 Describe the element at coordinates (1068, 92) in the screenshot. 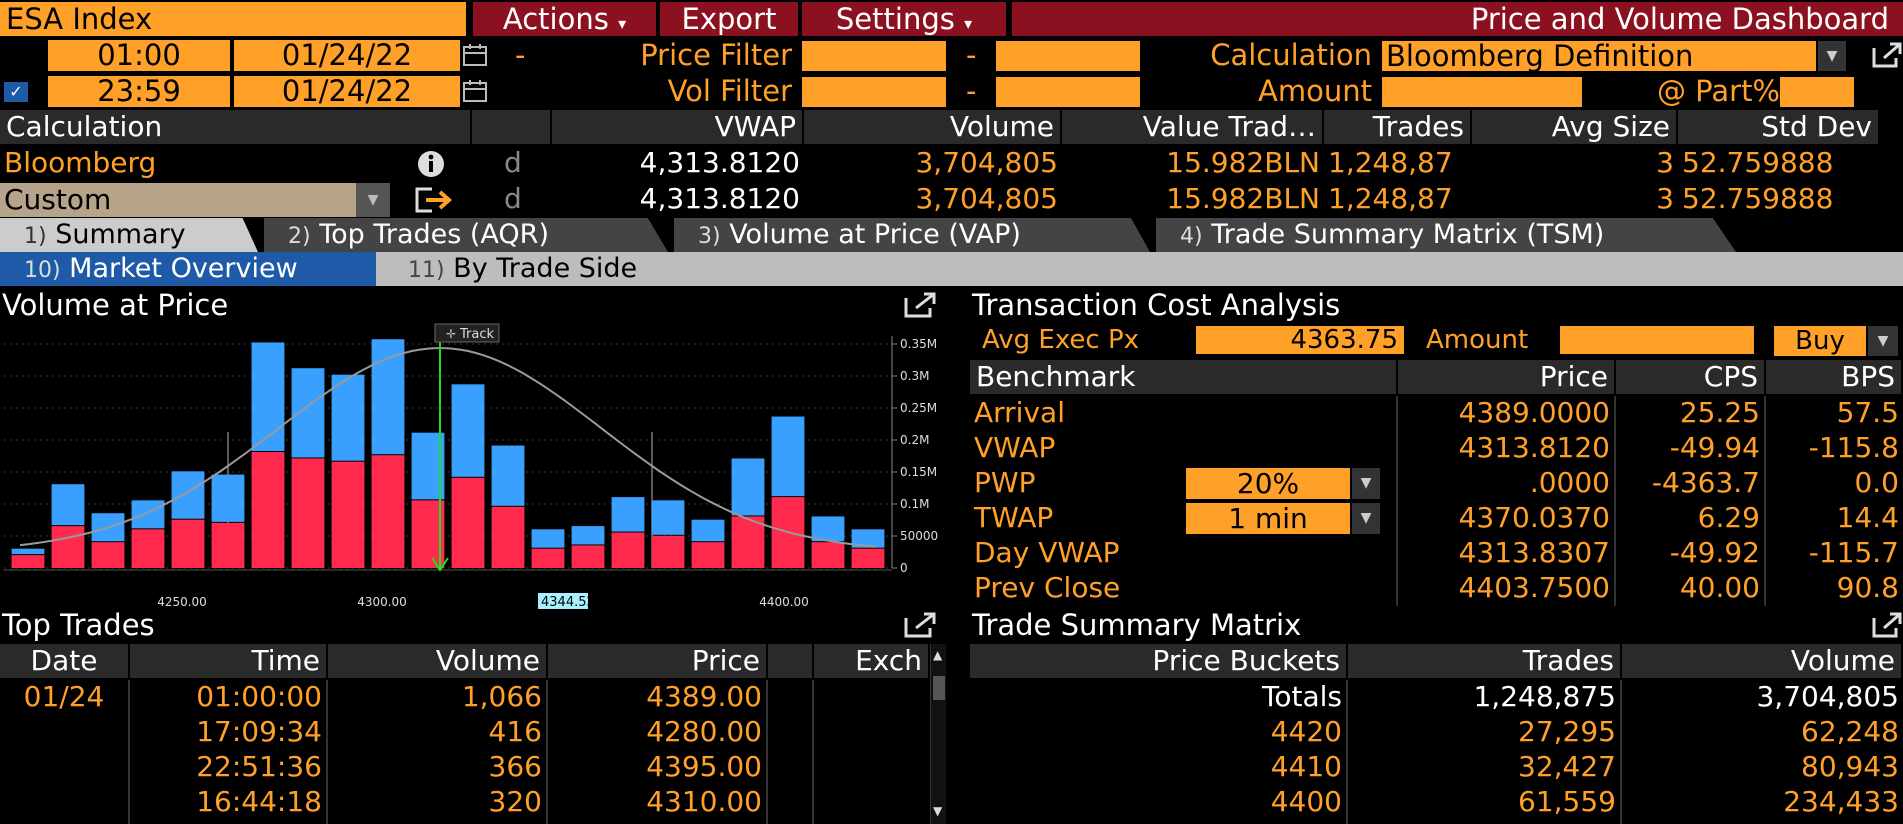

I see `vol-filter-max-input` at that location.